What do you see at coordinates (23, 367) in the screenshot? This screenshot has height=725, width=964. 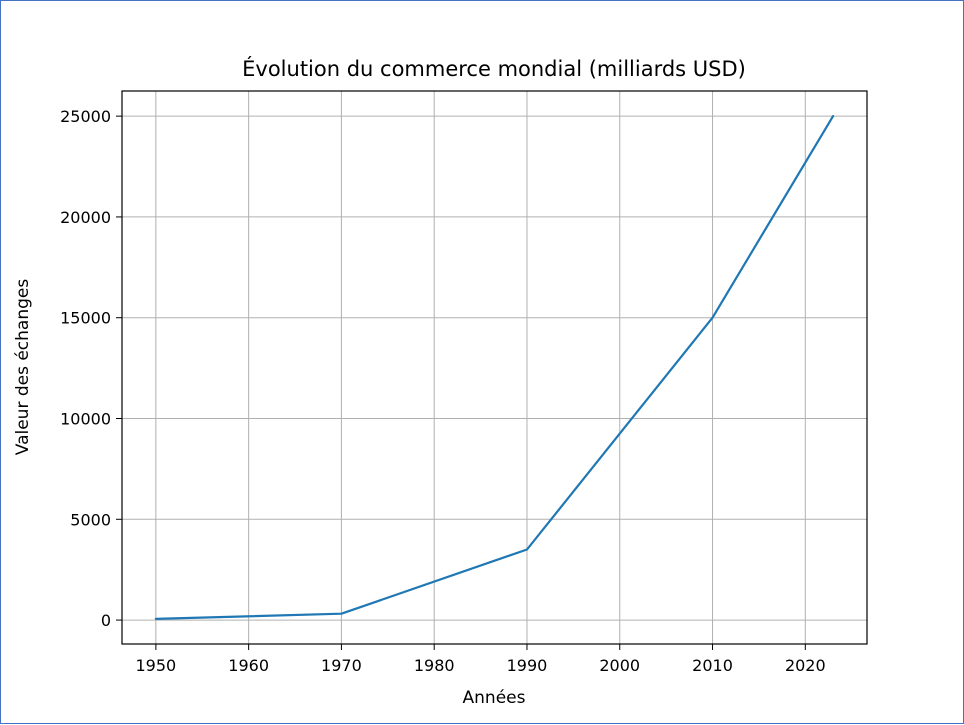 I see `y-axis-label: Valeur des échanges` at bounding box center [23, 367].